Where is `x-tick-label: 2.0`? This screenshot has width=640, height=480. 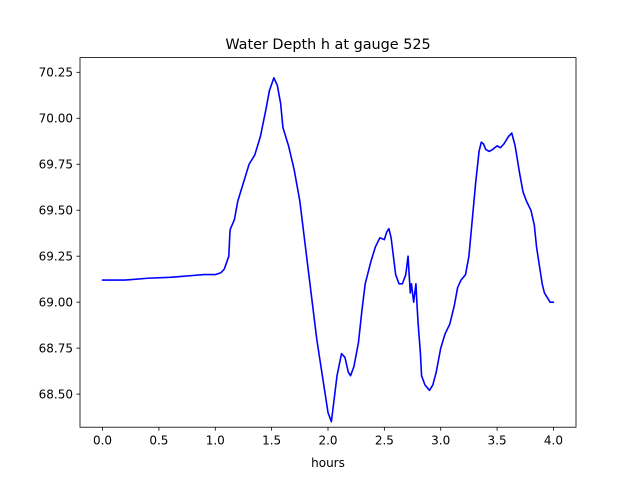 x-tick-label: 2.0 is located at coordinates (327, 441).